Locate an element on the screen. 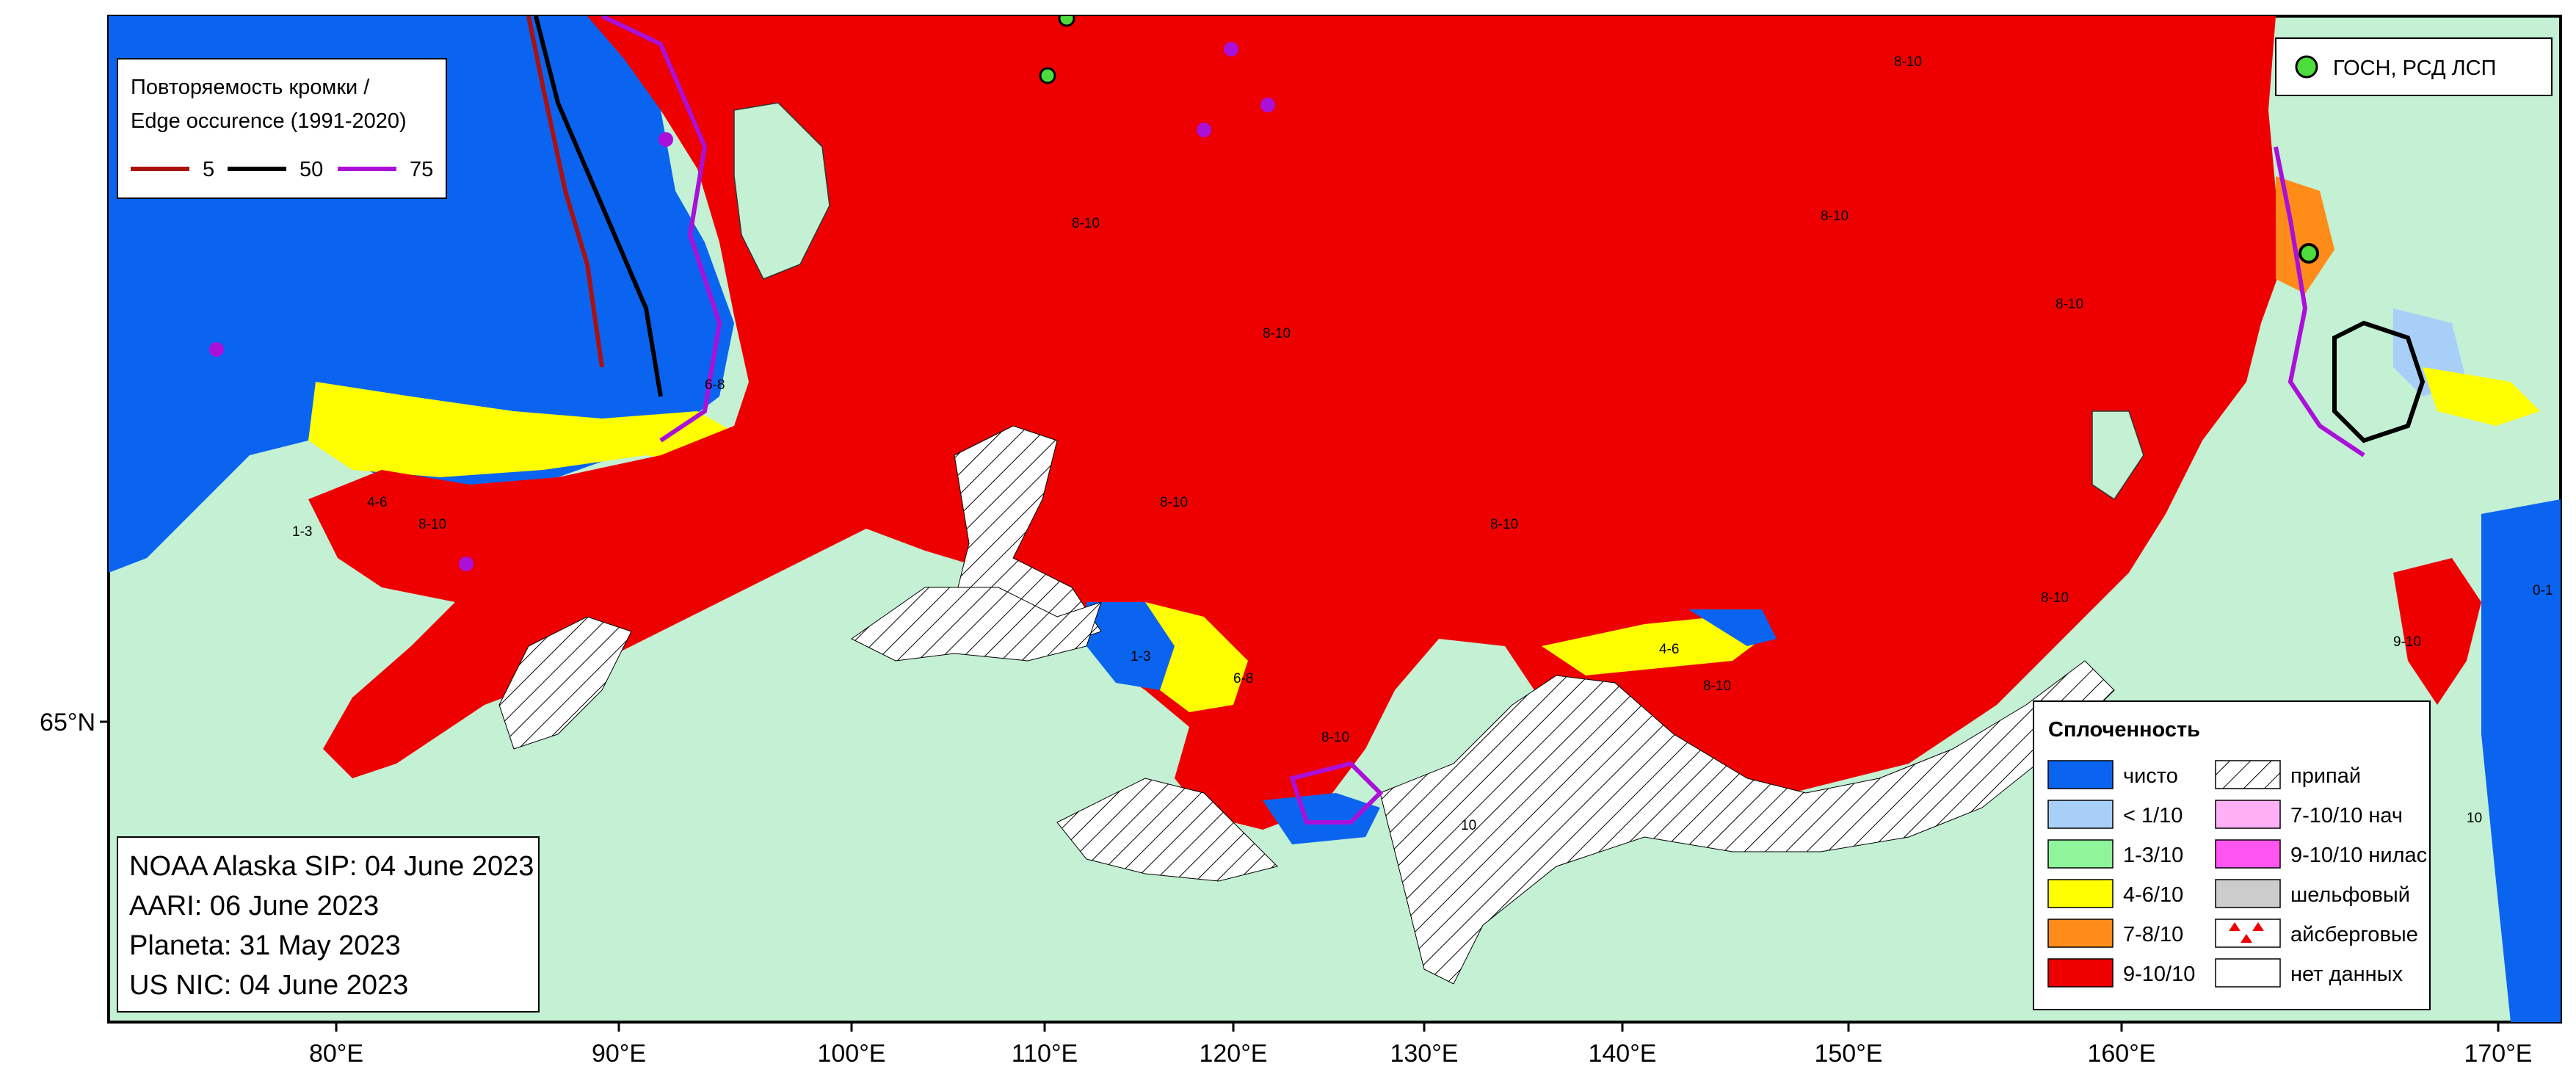 This screenshot has height=1083, width=2576. swatch-no-data is located at coordinates (2248, 973).